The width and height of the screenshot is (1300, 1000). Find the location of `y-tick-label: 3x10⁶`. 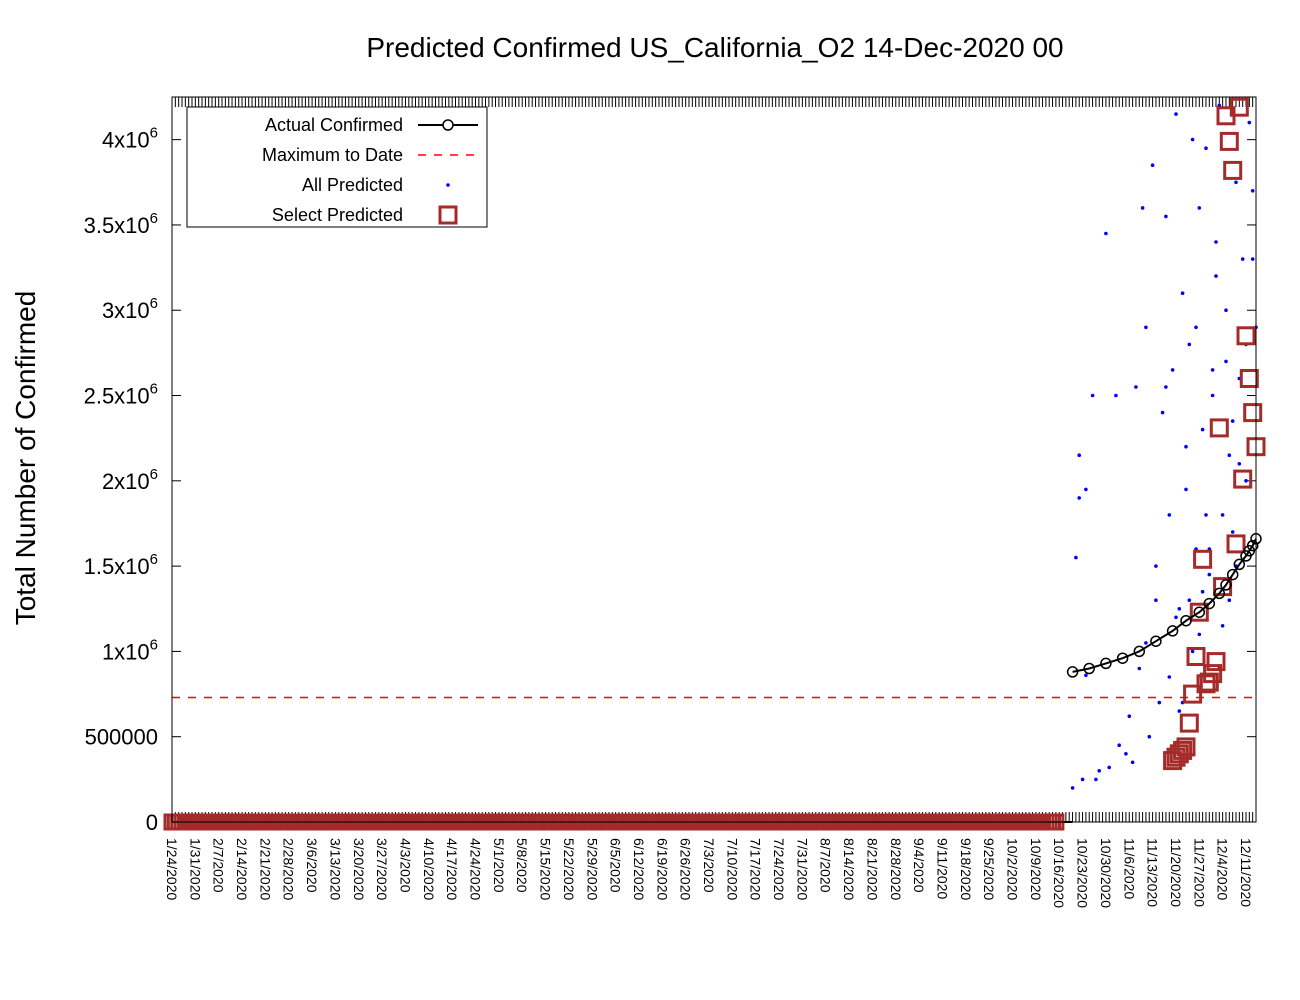

y-tick-label: 3x10⁶ is located at coordinates (130, 309).